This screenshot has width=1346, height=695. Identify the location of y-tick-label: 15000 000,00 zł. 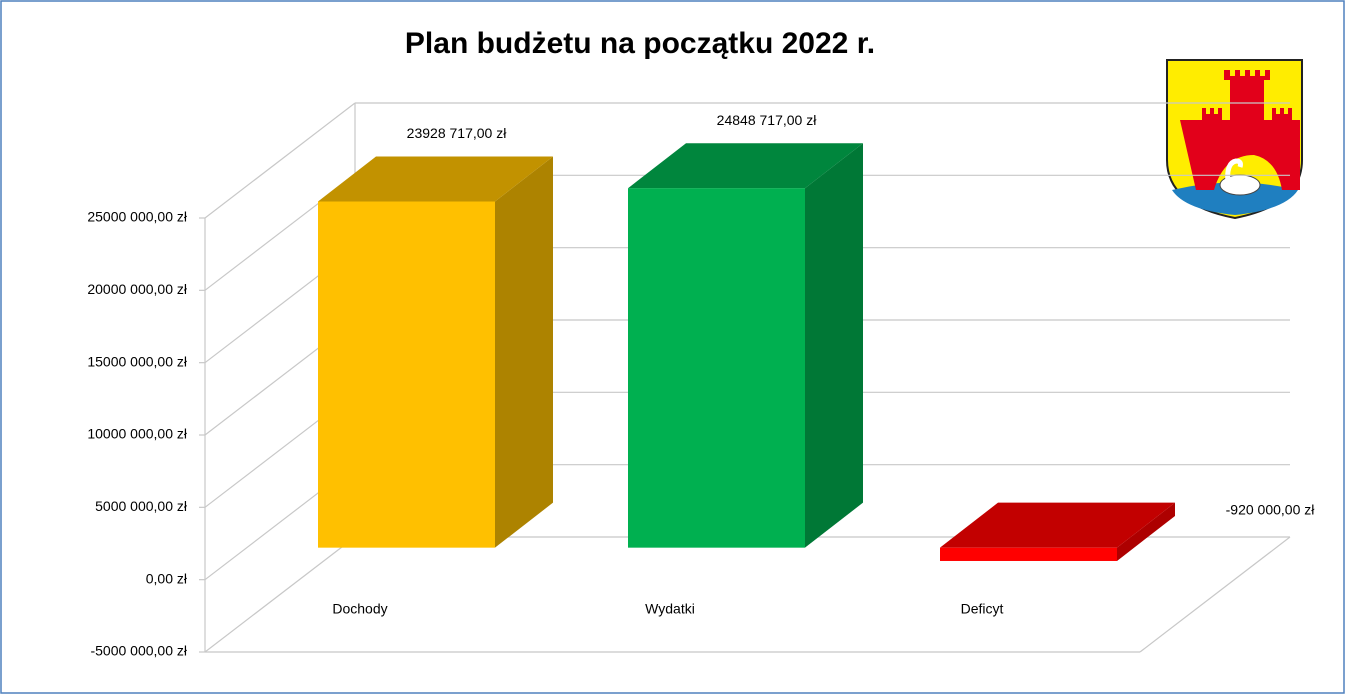
(137, 361).